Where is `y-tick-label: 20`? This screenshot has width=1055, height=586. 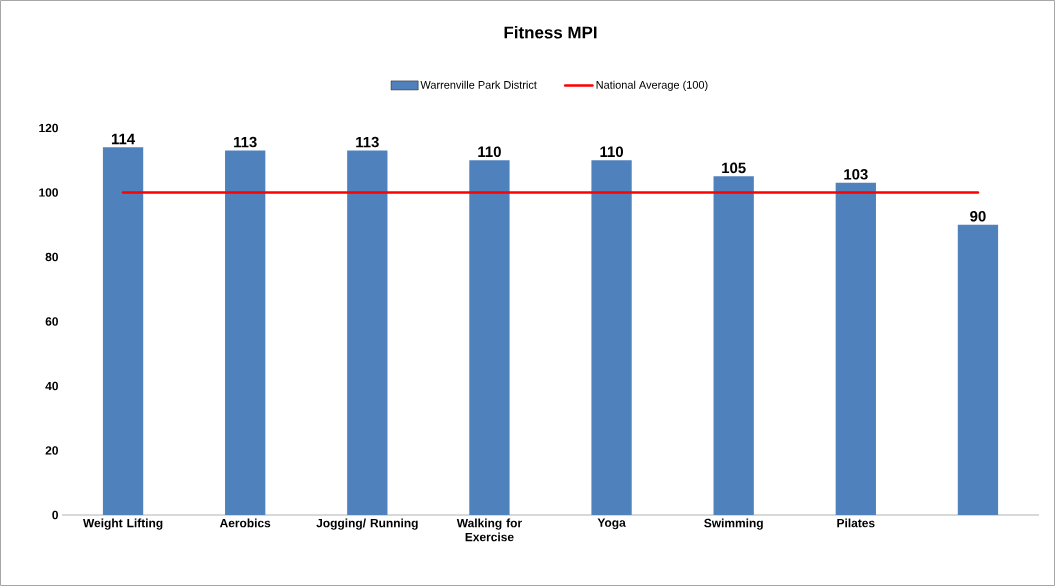 y-tick-label: 20 is located at coordinates (51, 450).